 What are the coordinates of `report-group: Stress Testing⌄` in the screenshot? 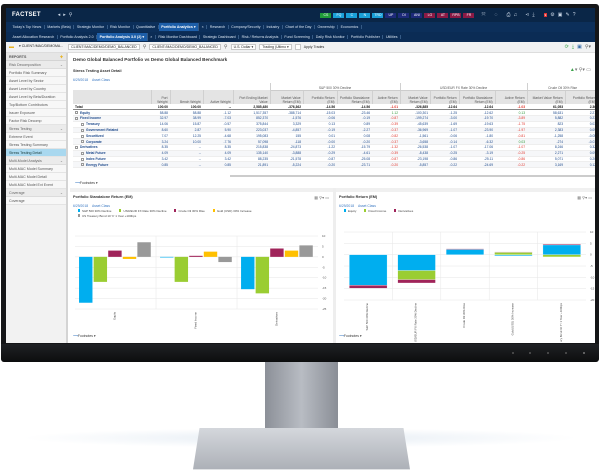 It's located at (36, 129).